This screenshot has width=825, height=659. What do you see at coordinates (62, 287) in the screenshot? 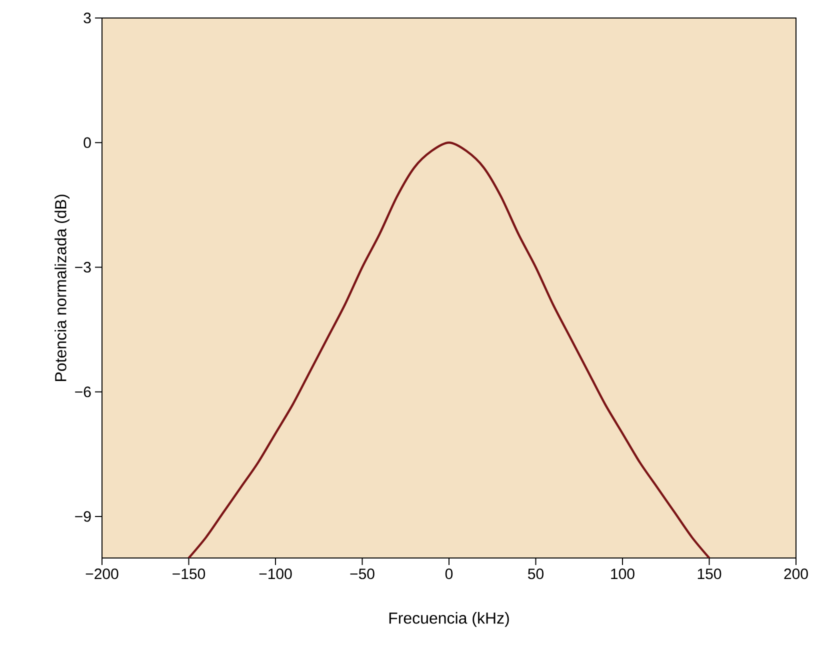
I see `y-axis-title: Potencia normalizada (dB)` at bounding box center [62, 287].